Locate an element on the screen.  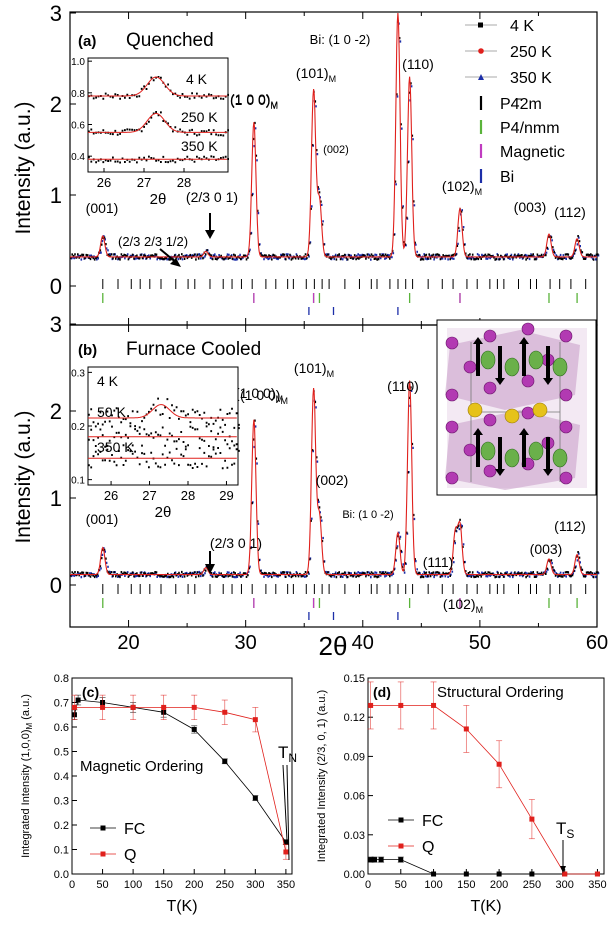
y-tick-label: 1 is located at coordinates (56, 195).